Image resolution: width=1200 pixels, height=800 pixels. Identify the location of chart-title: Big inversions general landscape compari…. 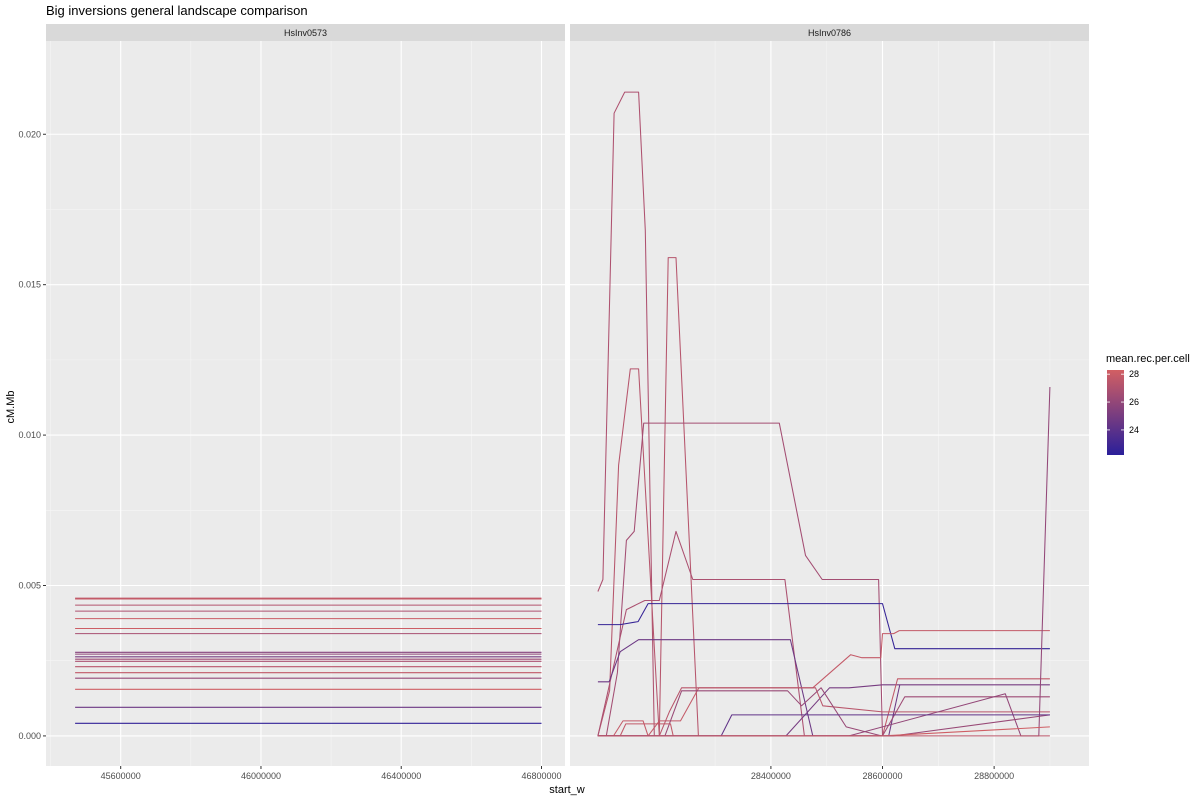
(177, 10).